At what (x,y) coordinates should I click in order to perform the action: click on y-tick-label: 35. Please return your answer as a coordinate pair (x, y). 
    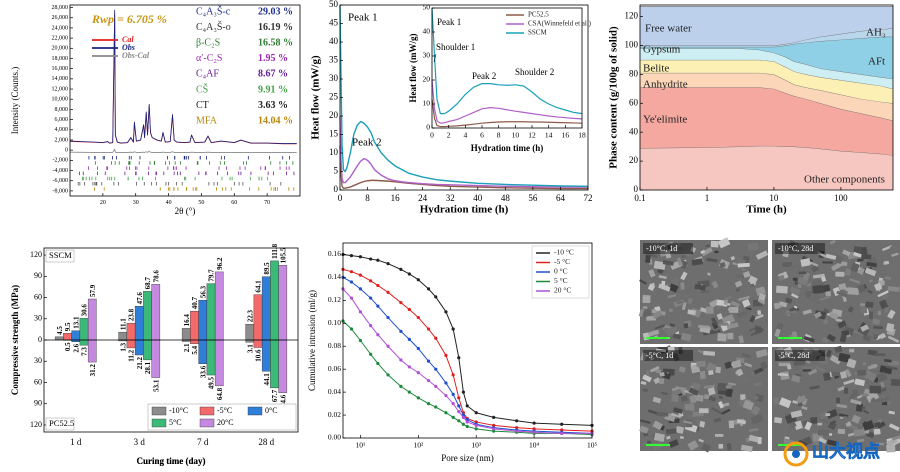
    Looking at the image, I should click on (334, 60).